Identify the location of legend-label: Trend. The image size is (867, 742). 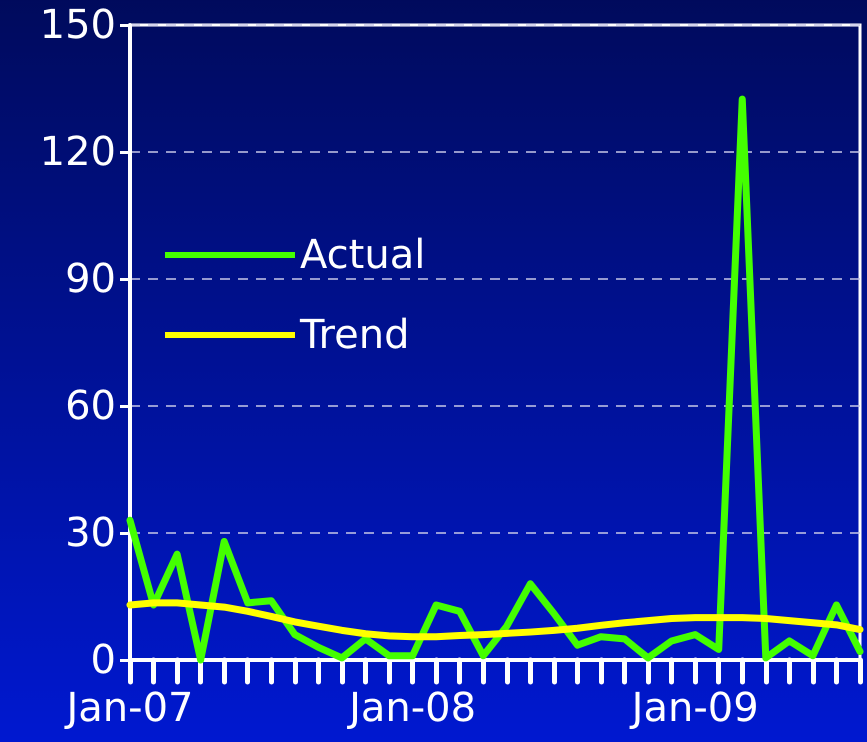
(354, 335).